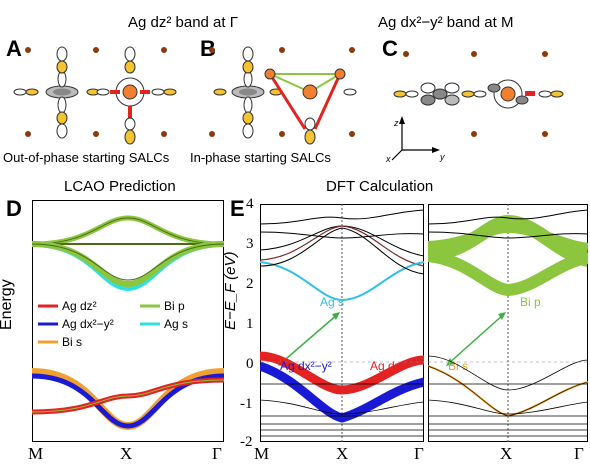 The width and height of the screenshot is (590, 465). I want to click on dft-label-ag-dx2y2: Ag dx²−y², so click(306, 366).